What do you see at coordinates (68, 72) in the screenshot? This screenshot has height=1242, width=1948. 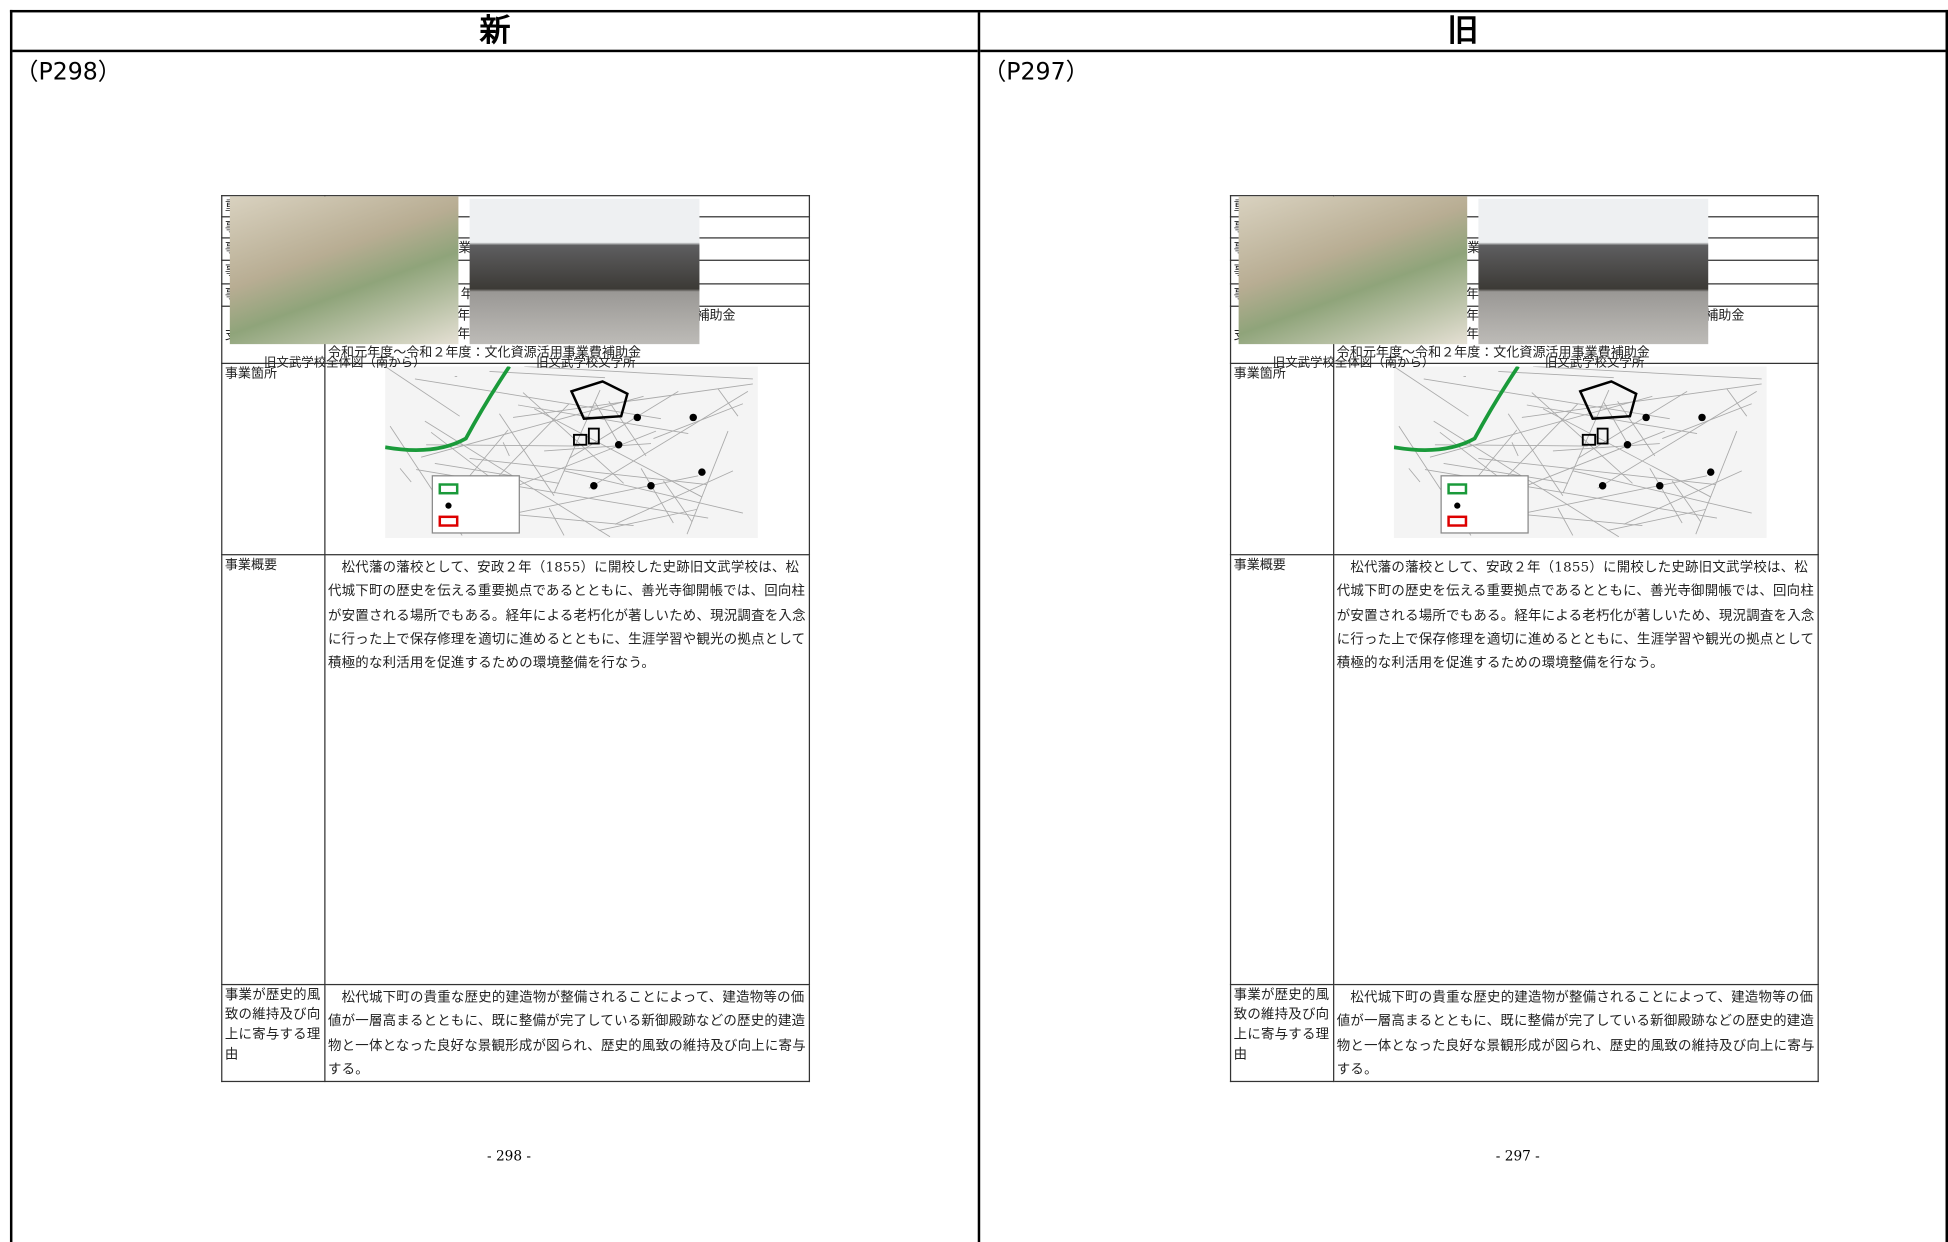 I see `page-ref: （P298）` at bounding box center [68, 72].